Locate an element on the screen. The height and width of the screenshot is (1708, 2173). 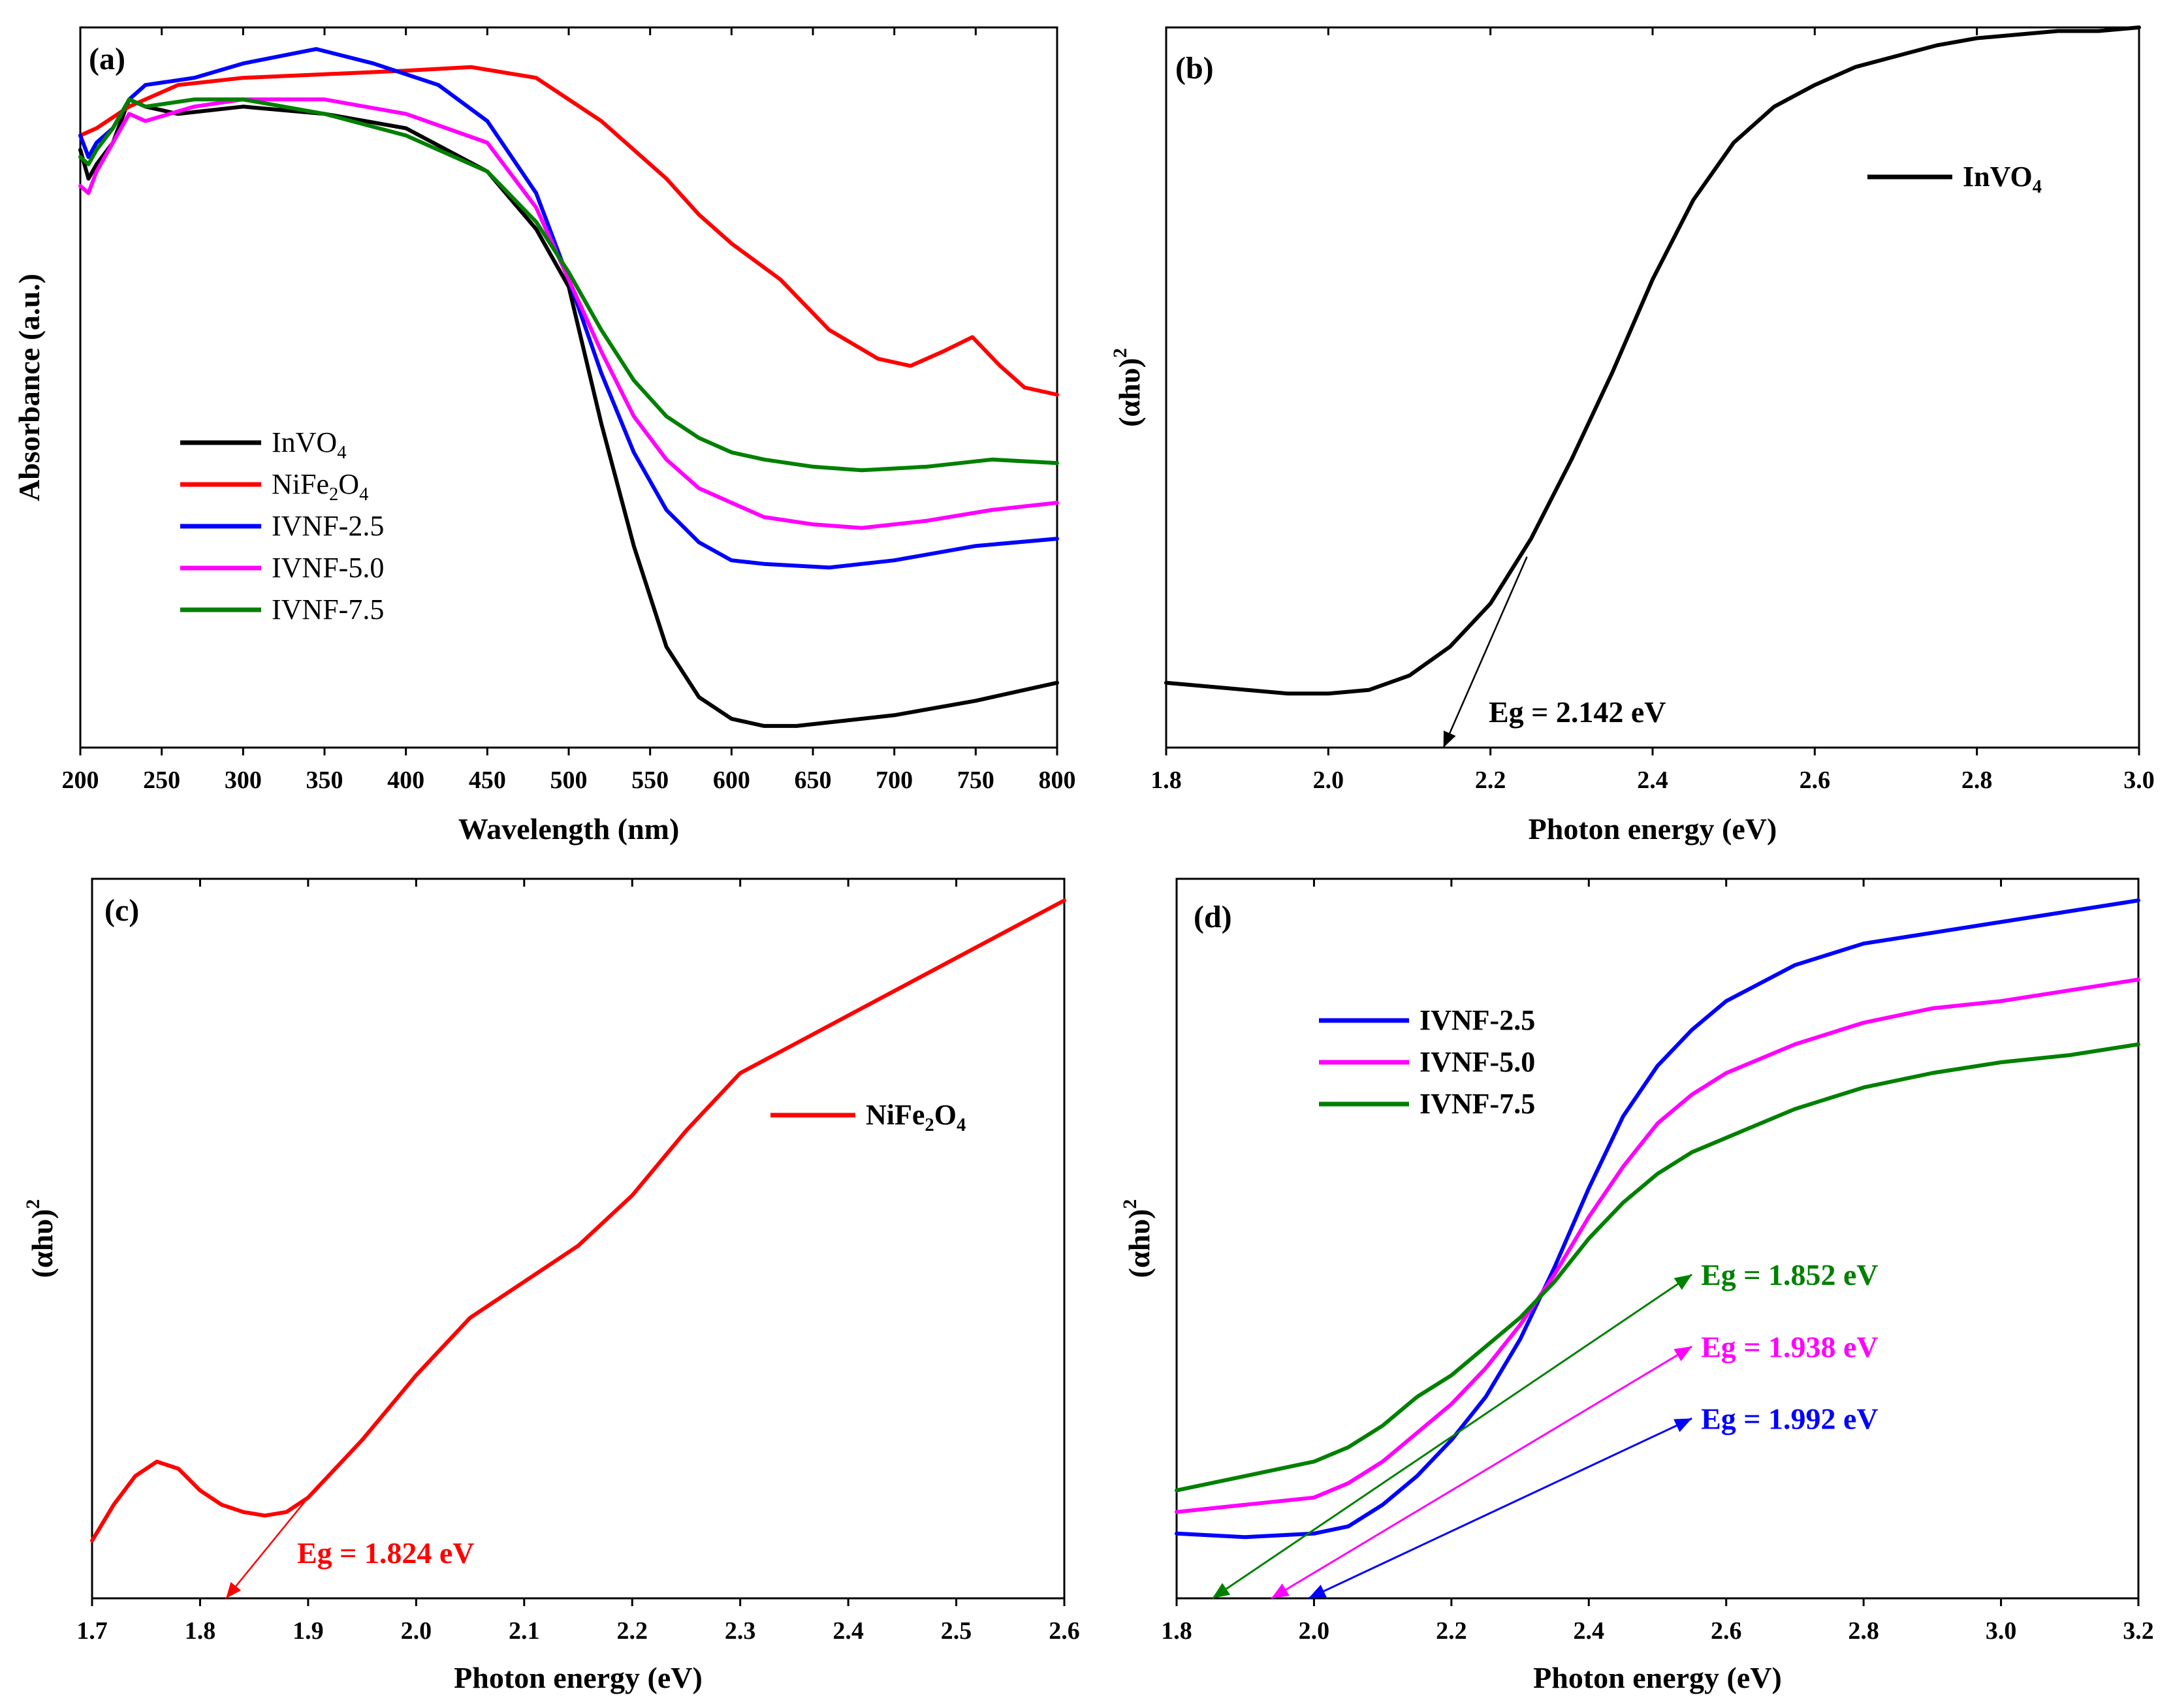
series-line-IVNF-7.5 is located at coordinates (568, 285).